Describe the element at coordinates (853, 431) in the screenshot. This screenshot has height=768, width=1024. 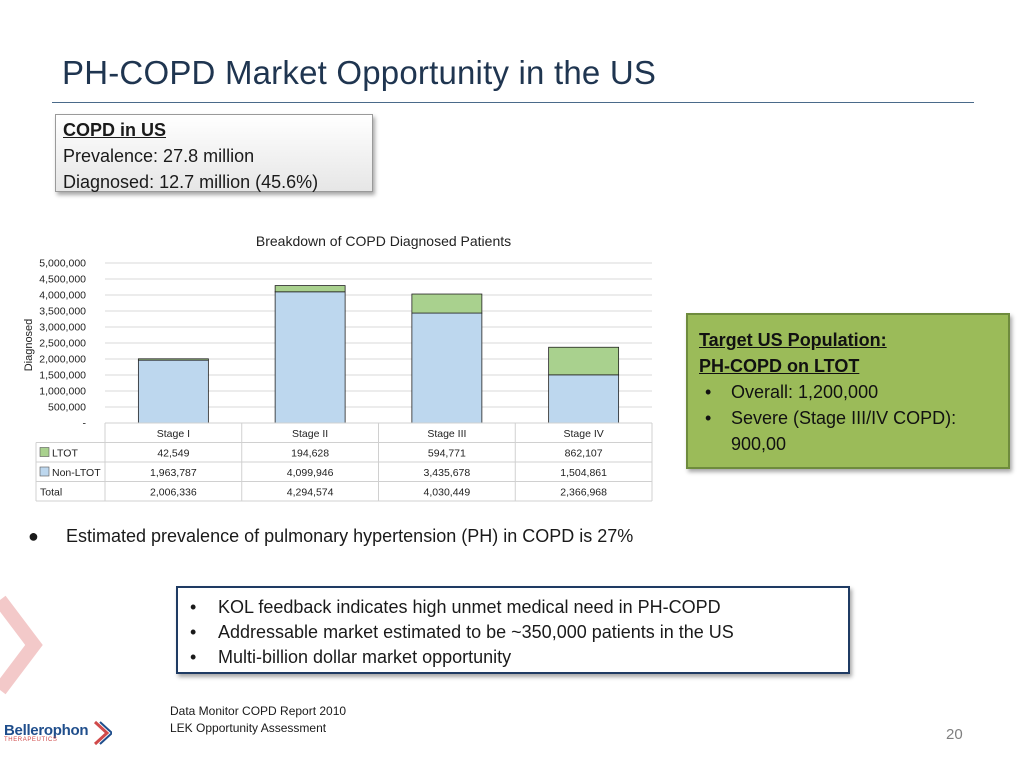
I see `target-item: Severe (Stage III/IV COPD): 900,00` at that location.